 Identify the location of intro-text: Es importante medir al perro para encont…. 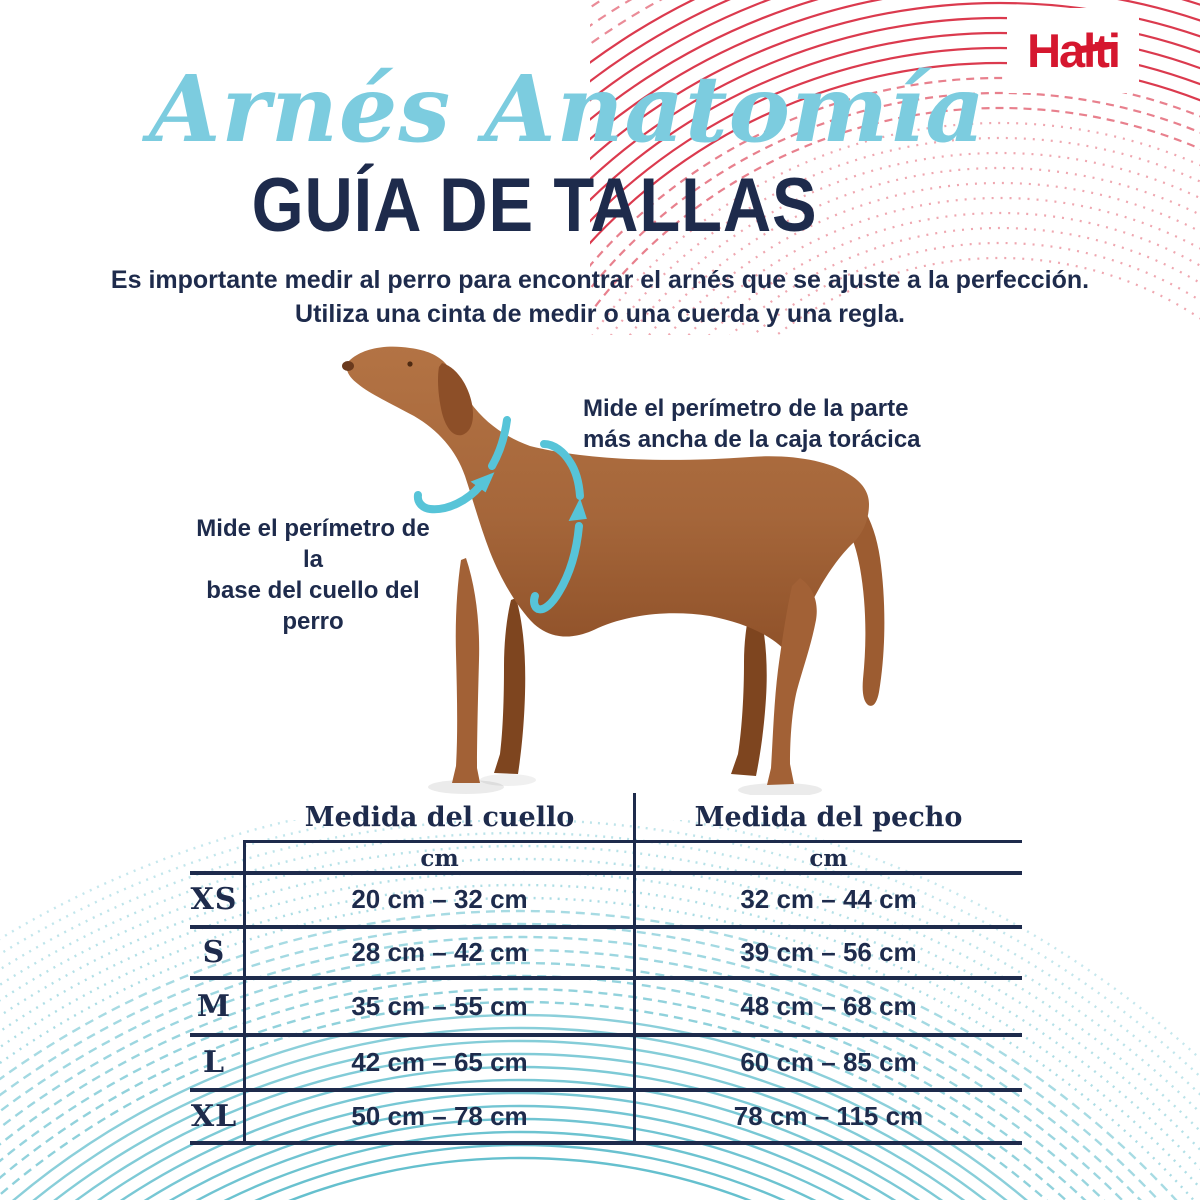
(600, 297).